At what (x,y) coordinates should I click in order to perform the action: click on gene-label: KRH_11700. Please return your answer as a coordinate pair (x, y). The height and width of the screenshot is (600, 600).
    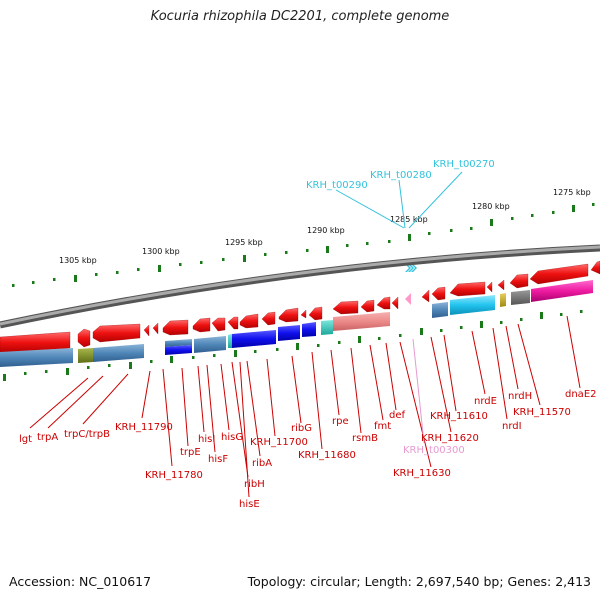
    Looking at the image, I should click on (279, 442).